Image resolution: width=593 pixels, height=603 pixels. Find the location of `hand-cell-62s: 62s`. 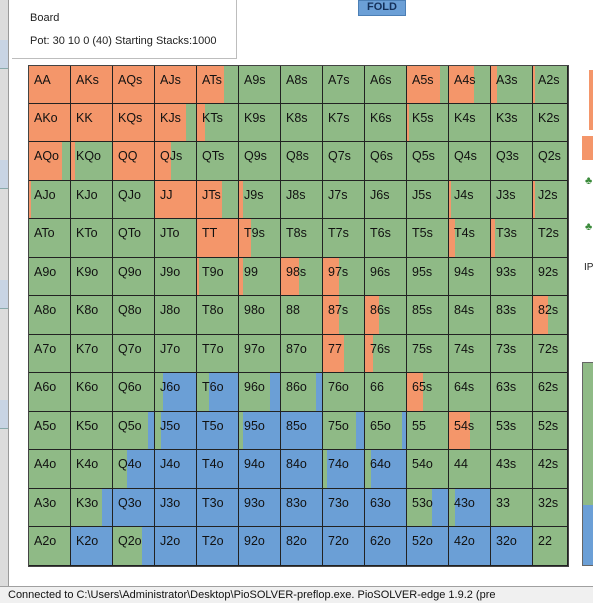

hand-cell-62s: 62s is located at coordinates (550, 392).